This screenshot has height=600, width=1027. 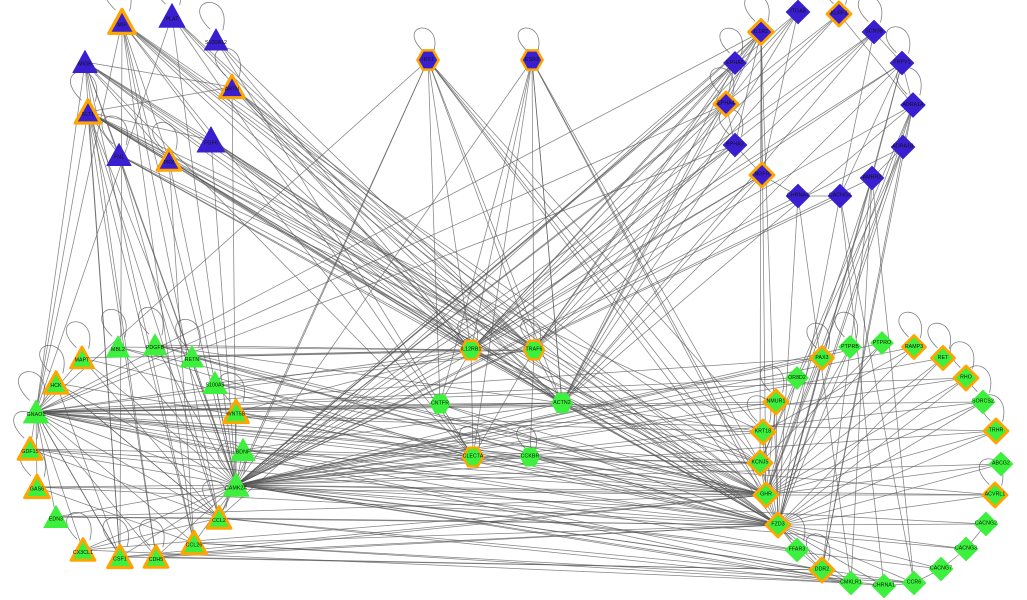 I want to click on graph-node-gas6: GAS6, so click(x=37, y=487).